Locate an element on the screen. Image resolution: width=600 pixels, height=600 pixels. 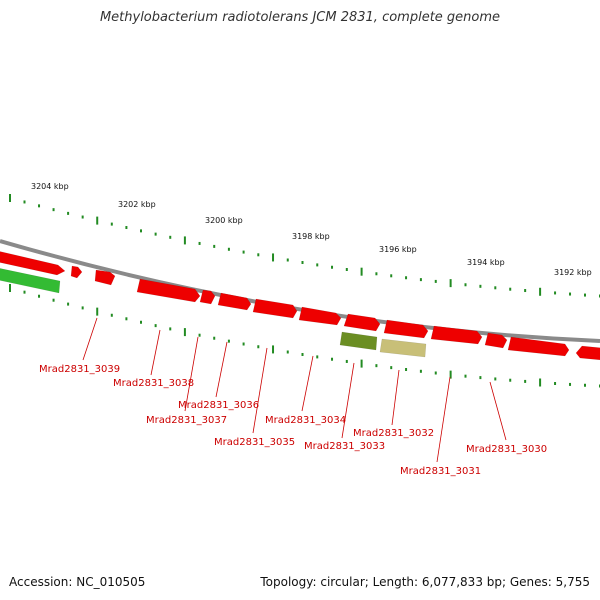
scale-label-3200: 3200 kbp is located at coordinates (224, 220).